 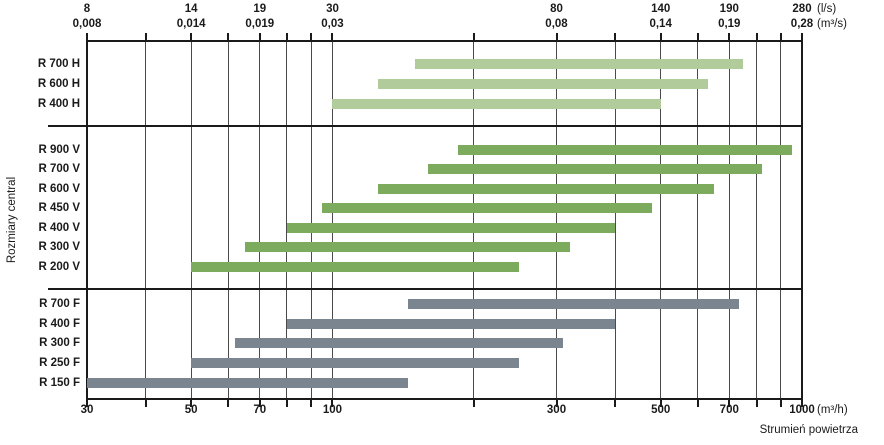 What do you see at coordinates (661, 410) in the screenshot?
I see `x-tick-label-m3h: 500` at bounding box center [661, 410].